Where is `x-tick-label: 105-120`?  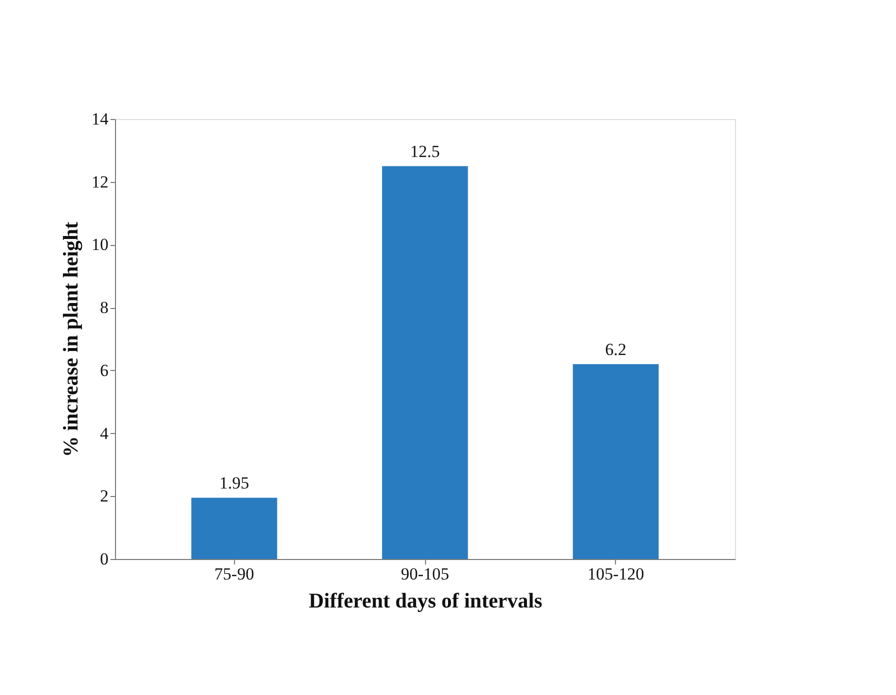 x-tick-label: 105-120 is located at coordinates (615, 574).